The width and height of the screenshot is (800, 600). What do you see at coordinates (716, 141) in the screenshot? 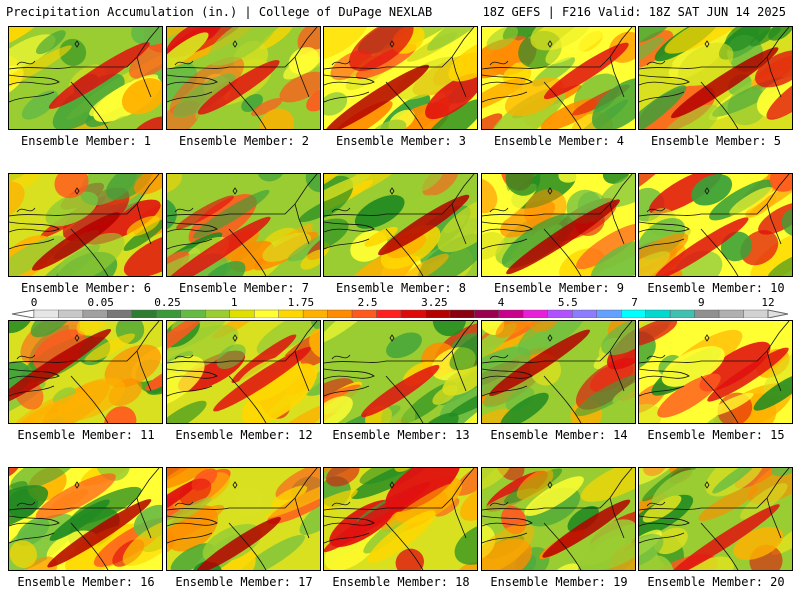
I see `member-label: Ensemble Member: 5` at bounding box center [716, 141].